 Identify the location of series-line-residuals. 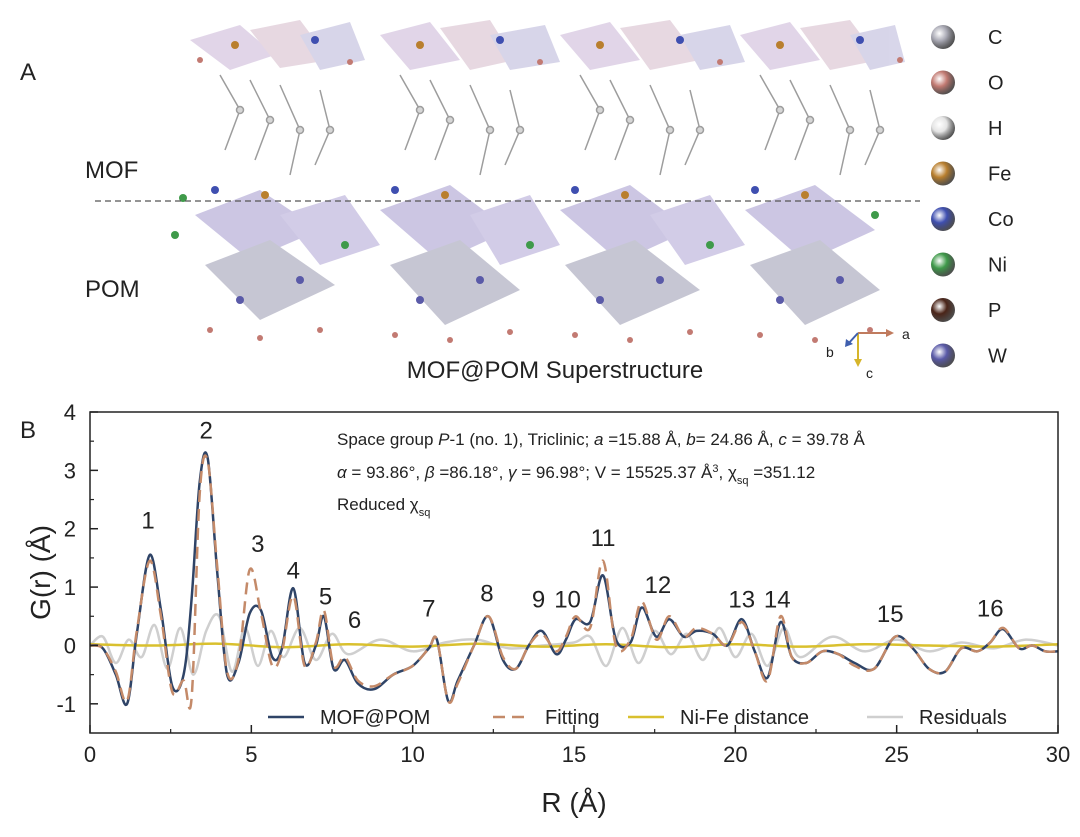
(574, 644).